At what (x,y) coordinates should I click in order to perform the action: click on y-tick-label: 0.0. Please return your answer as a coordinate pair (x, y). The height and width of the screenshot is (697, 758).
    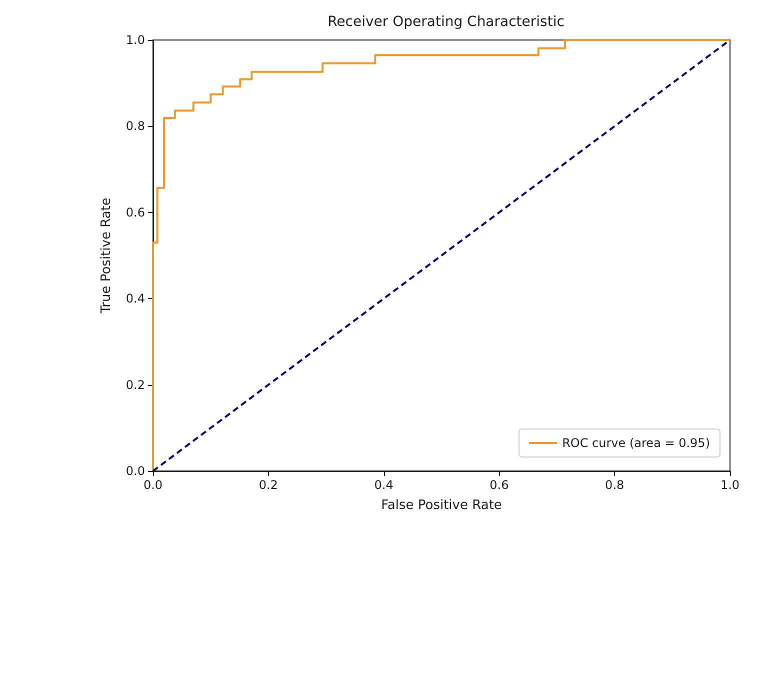
    Looking at the image, I should click on (135, 471).